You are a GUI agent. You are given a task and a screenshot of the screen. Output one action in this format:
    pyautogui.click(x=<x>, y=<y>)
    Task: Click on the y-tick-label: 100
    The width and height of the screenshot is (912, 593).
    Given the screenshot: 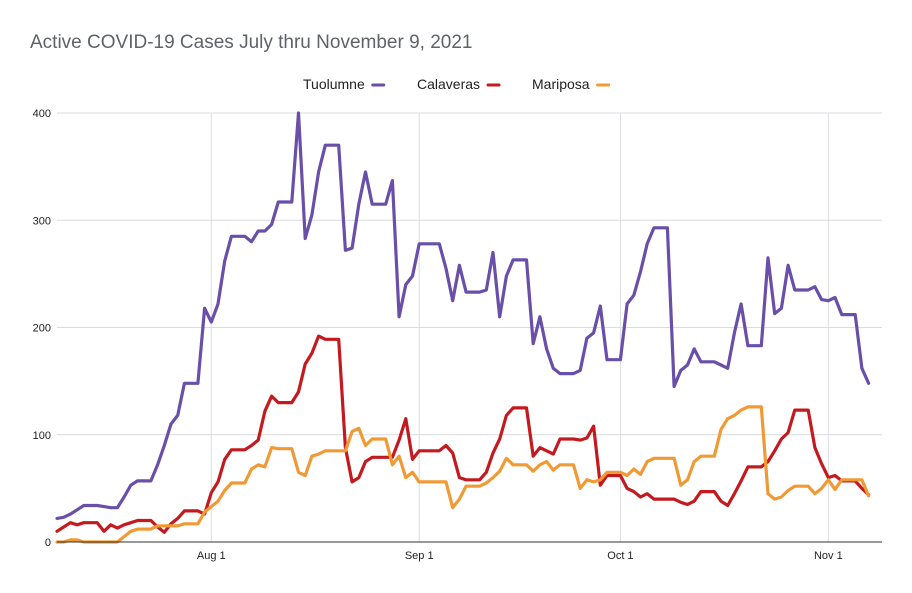 What is the action you would take?
    pyautogui.click(x=42, y=436)
    